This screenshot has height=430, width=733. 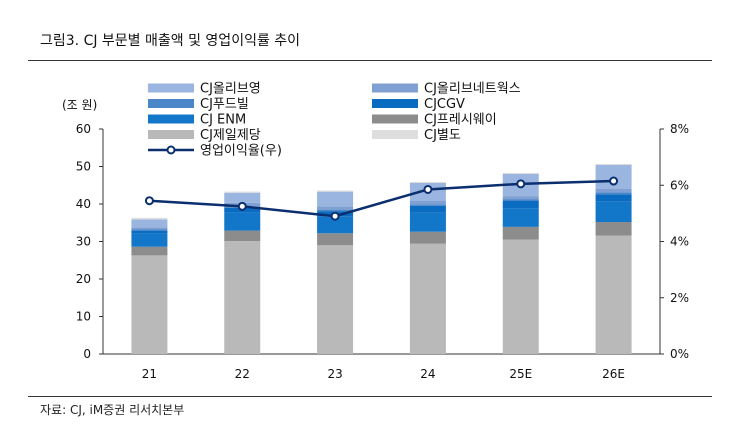 What do you see at coordinates (460, 120) in the screenshot?
I see `legend-label: CJ프레시웨이` at bounding box center [460, 120].